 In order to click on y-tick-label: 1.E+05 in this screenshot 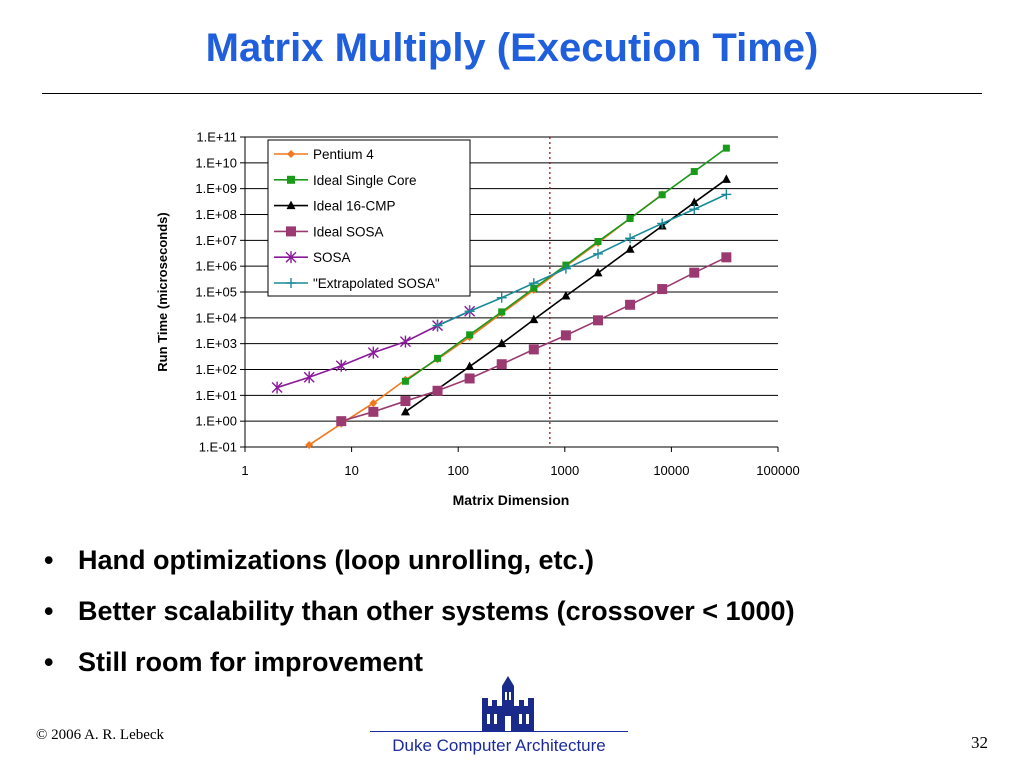, I will do `click(216, 292)`.